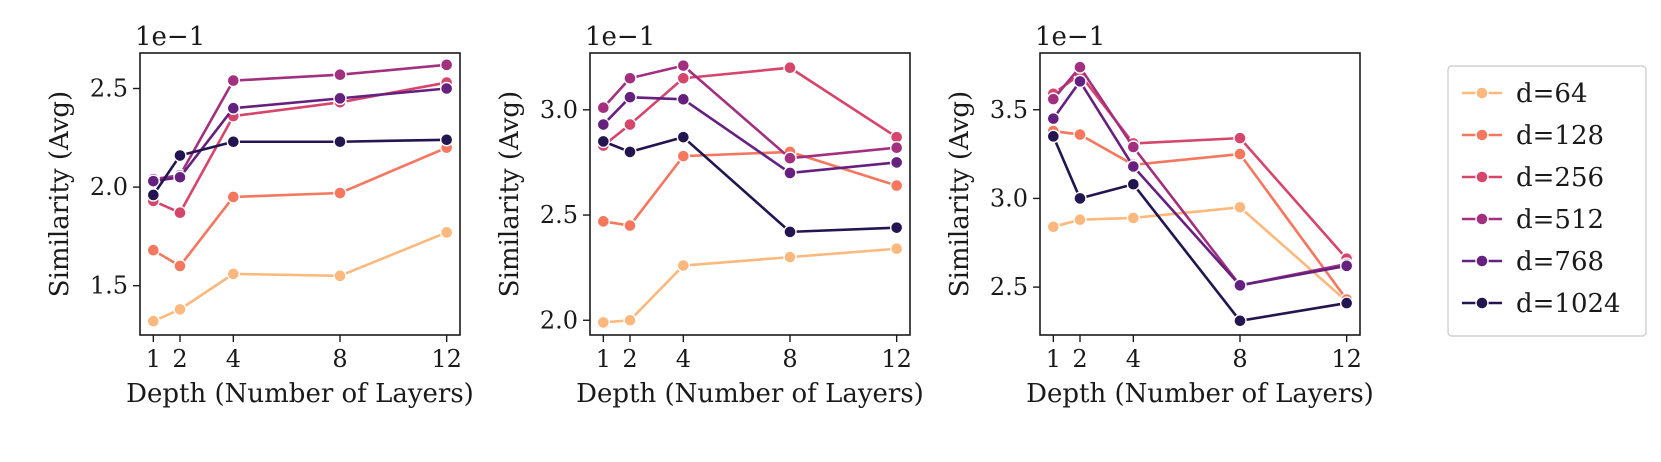 The width and height of the screenshot is (1661, 462). I want to click on x-tick-label: 8, so click(339, 359).